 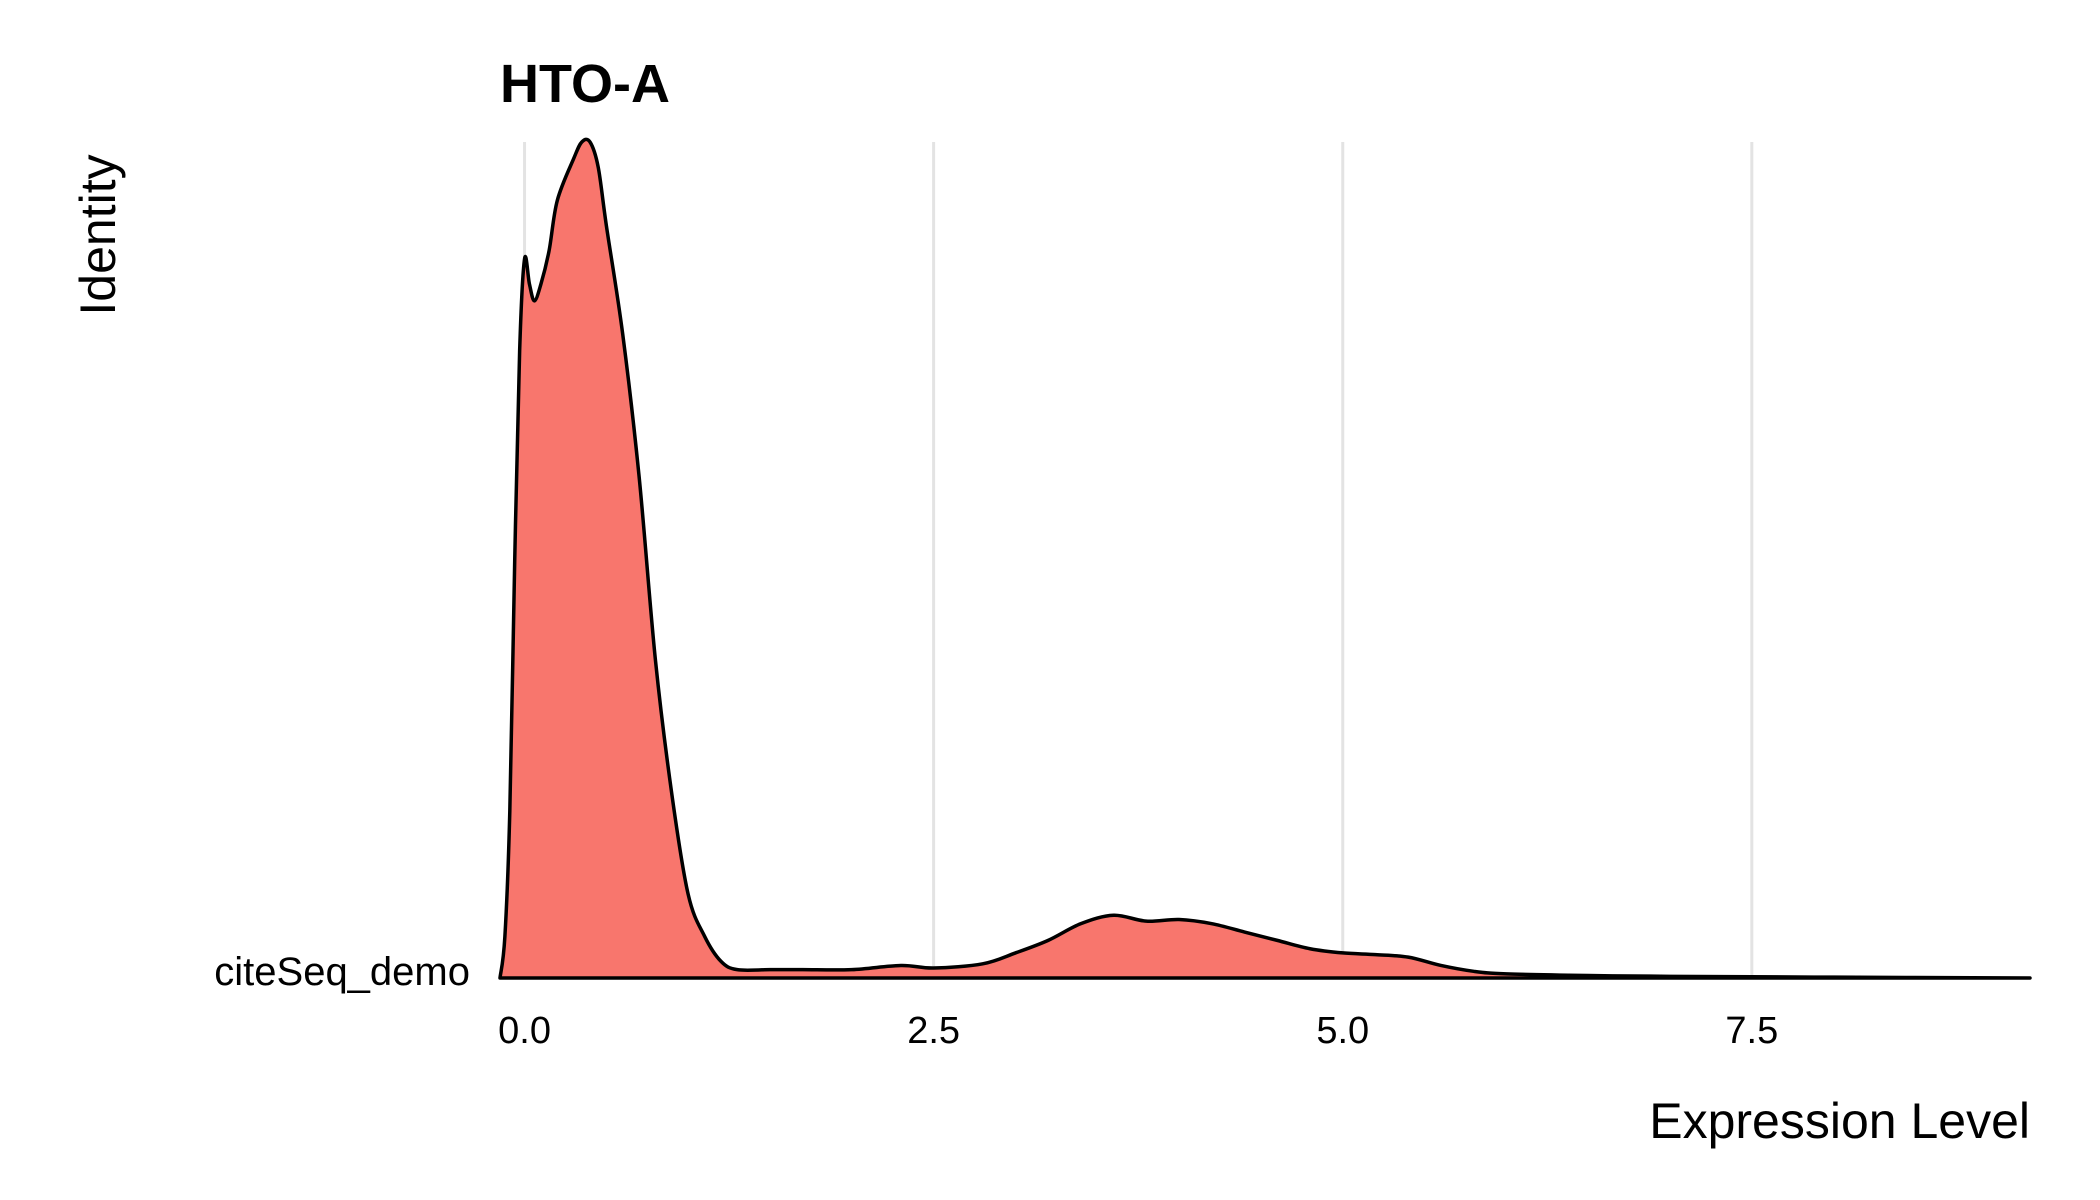 I want to click on y-axis-title: Identity, so click(x=98, y=234).